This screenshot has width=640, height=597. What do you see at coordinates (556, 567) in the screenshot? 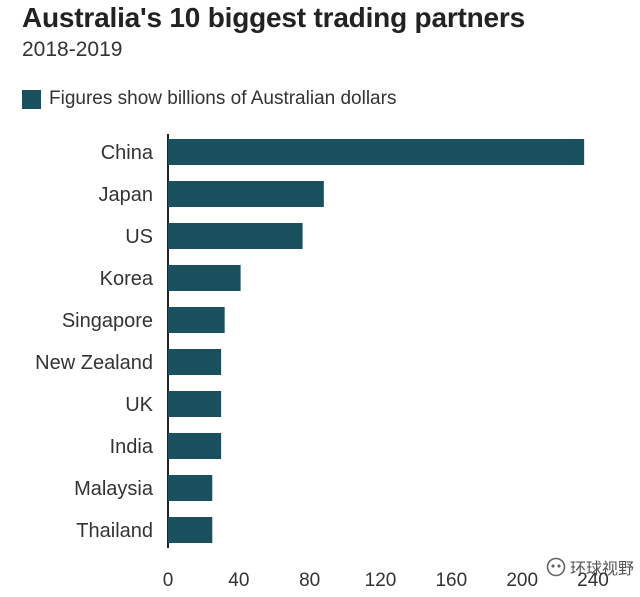
I see `wechat-logo-icon` at bounding box center [556, 567].